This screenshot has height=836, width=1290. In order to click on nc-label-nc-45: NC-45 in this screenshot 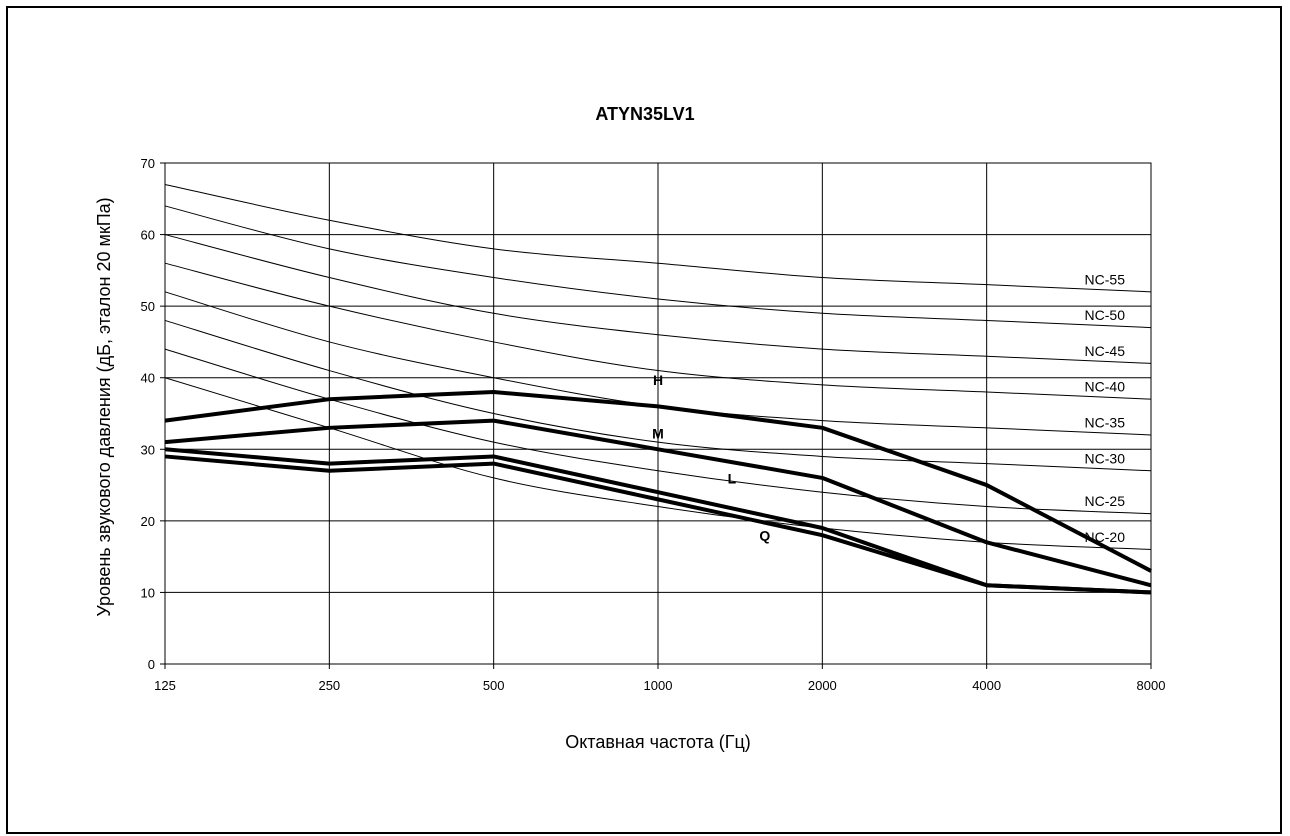, I will do `click(1105, 351)`.